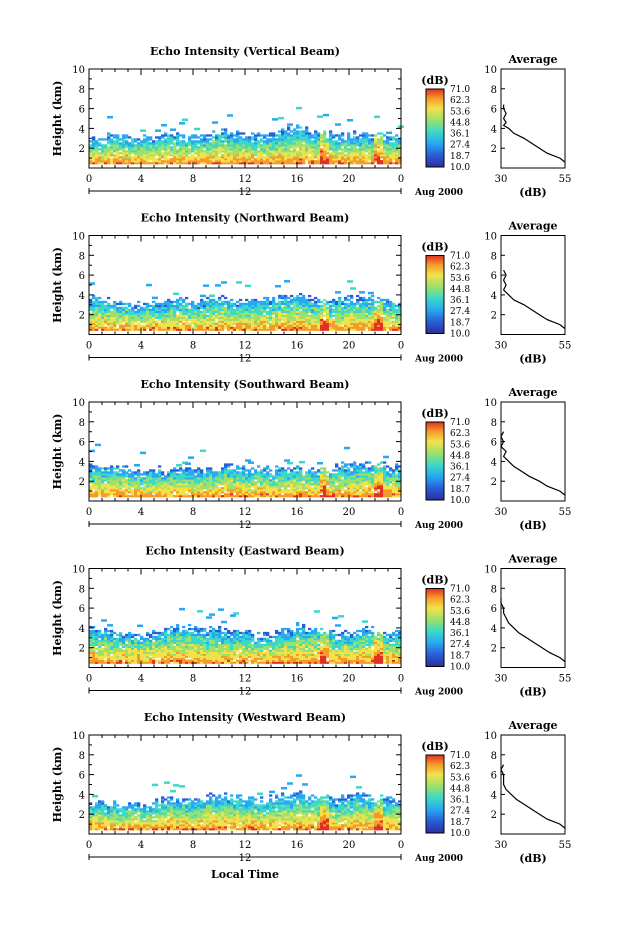 This screenshot has width=619, height=929. What do you see at coordinates (193, 179) in the screenshot?
I see `x-tick-label: 8` at bounding box center [193, 179].